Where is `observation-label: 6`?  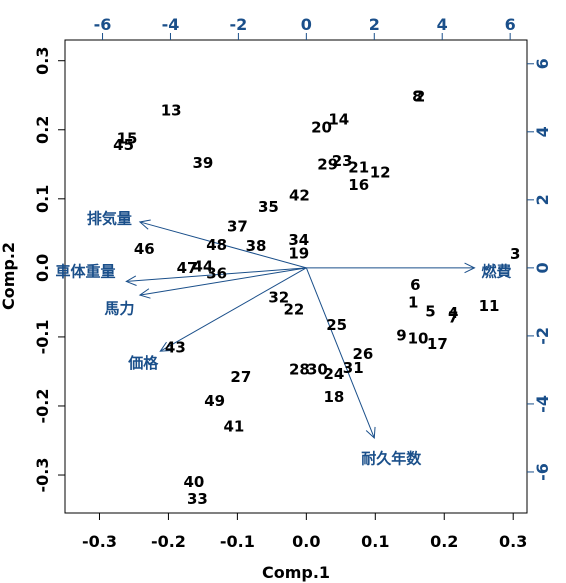
observation-label: 6 is located at coordinates (415, 285).